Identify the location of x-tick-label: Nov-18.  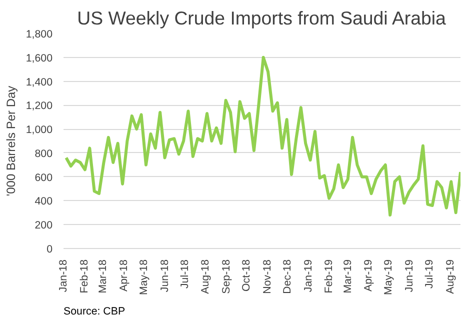
(267, 276).